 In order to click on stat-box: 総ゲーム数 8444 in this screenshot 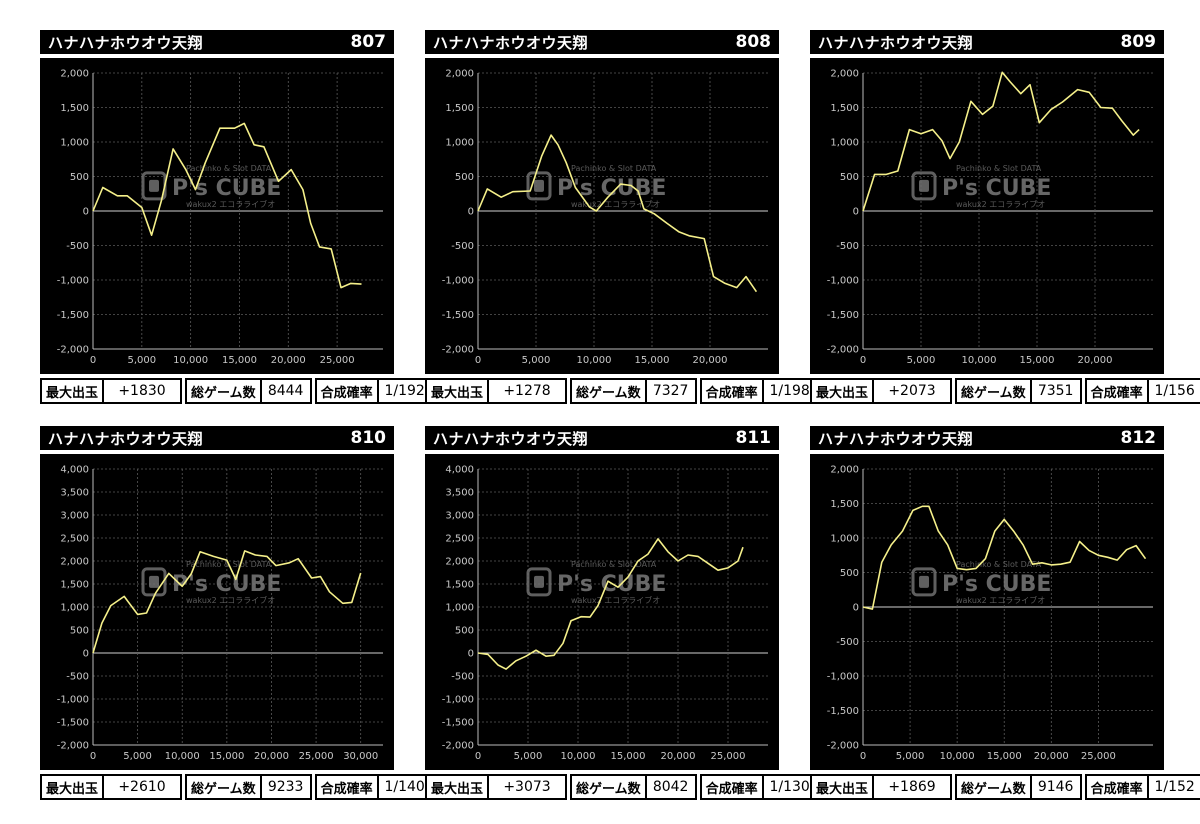, I will do `click(248, 391)`.